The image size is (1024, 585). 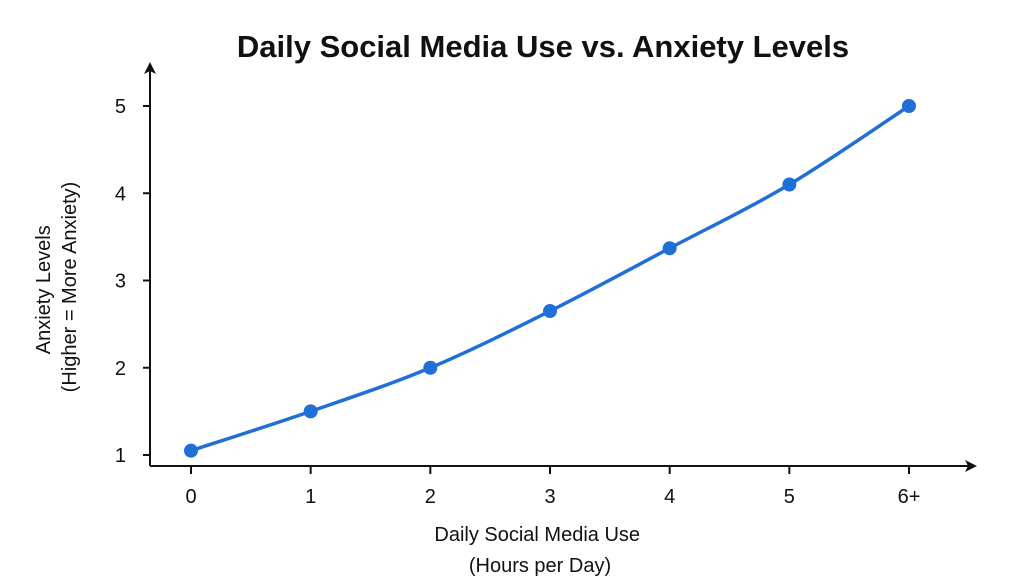 I want to click on x-axis-label: Daily Social Media Use (Hours per Day), so click(x=539, y=550).